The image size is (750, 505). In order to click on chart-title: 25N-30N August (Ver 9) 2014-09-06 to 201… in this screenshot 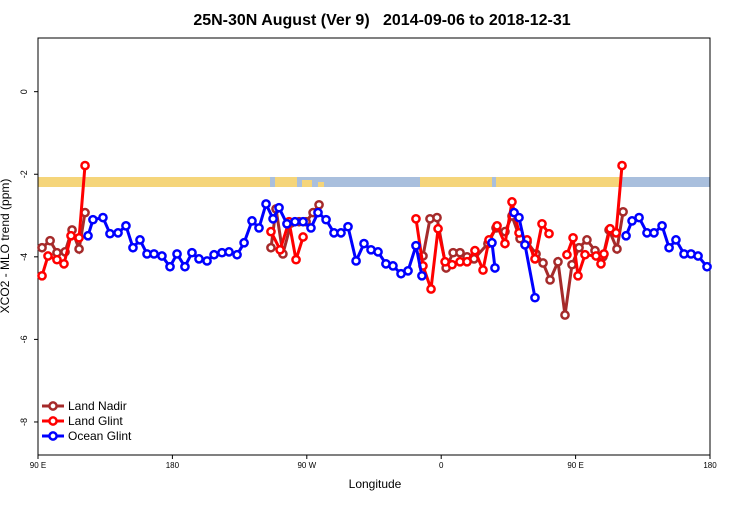, I will do `click(381, 20)`.